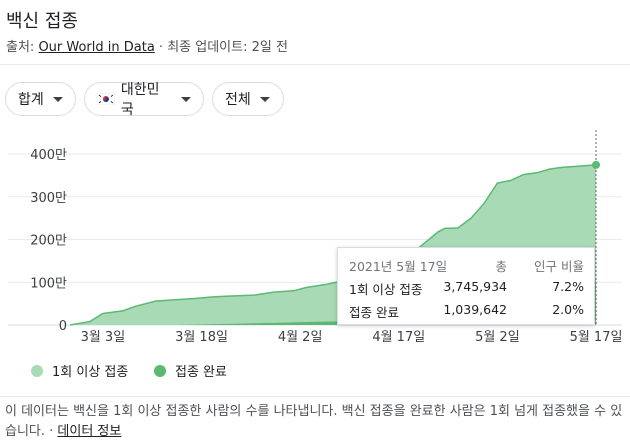 The width and height of the screenshot is (630, 442). What do you see at coordinates (238, 100) in the screenshot?
I see `population-filter-label: 전체` at bounding box center [238, 100].